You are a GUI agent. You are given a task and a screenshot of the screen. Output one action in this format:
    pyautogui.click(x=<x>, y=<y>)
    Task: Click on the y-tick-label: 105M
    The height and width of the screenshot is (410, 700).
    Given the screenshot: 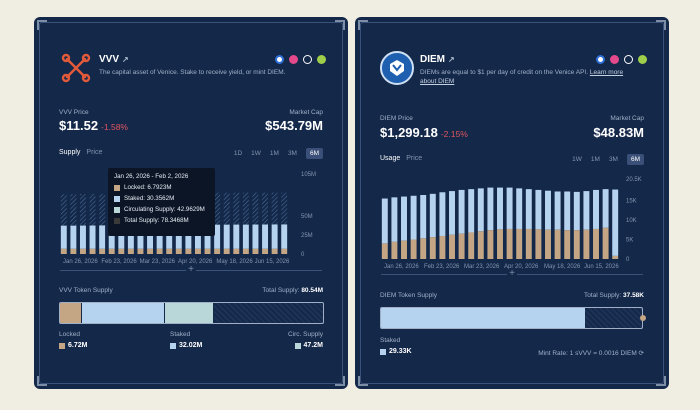 What is the action you would take?
    pyautogui.click(x=308, y=175)
    